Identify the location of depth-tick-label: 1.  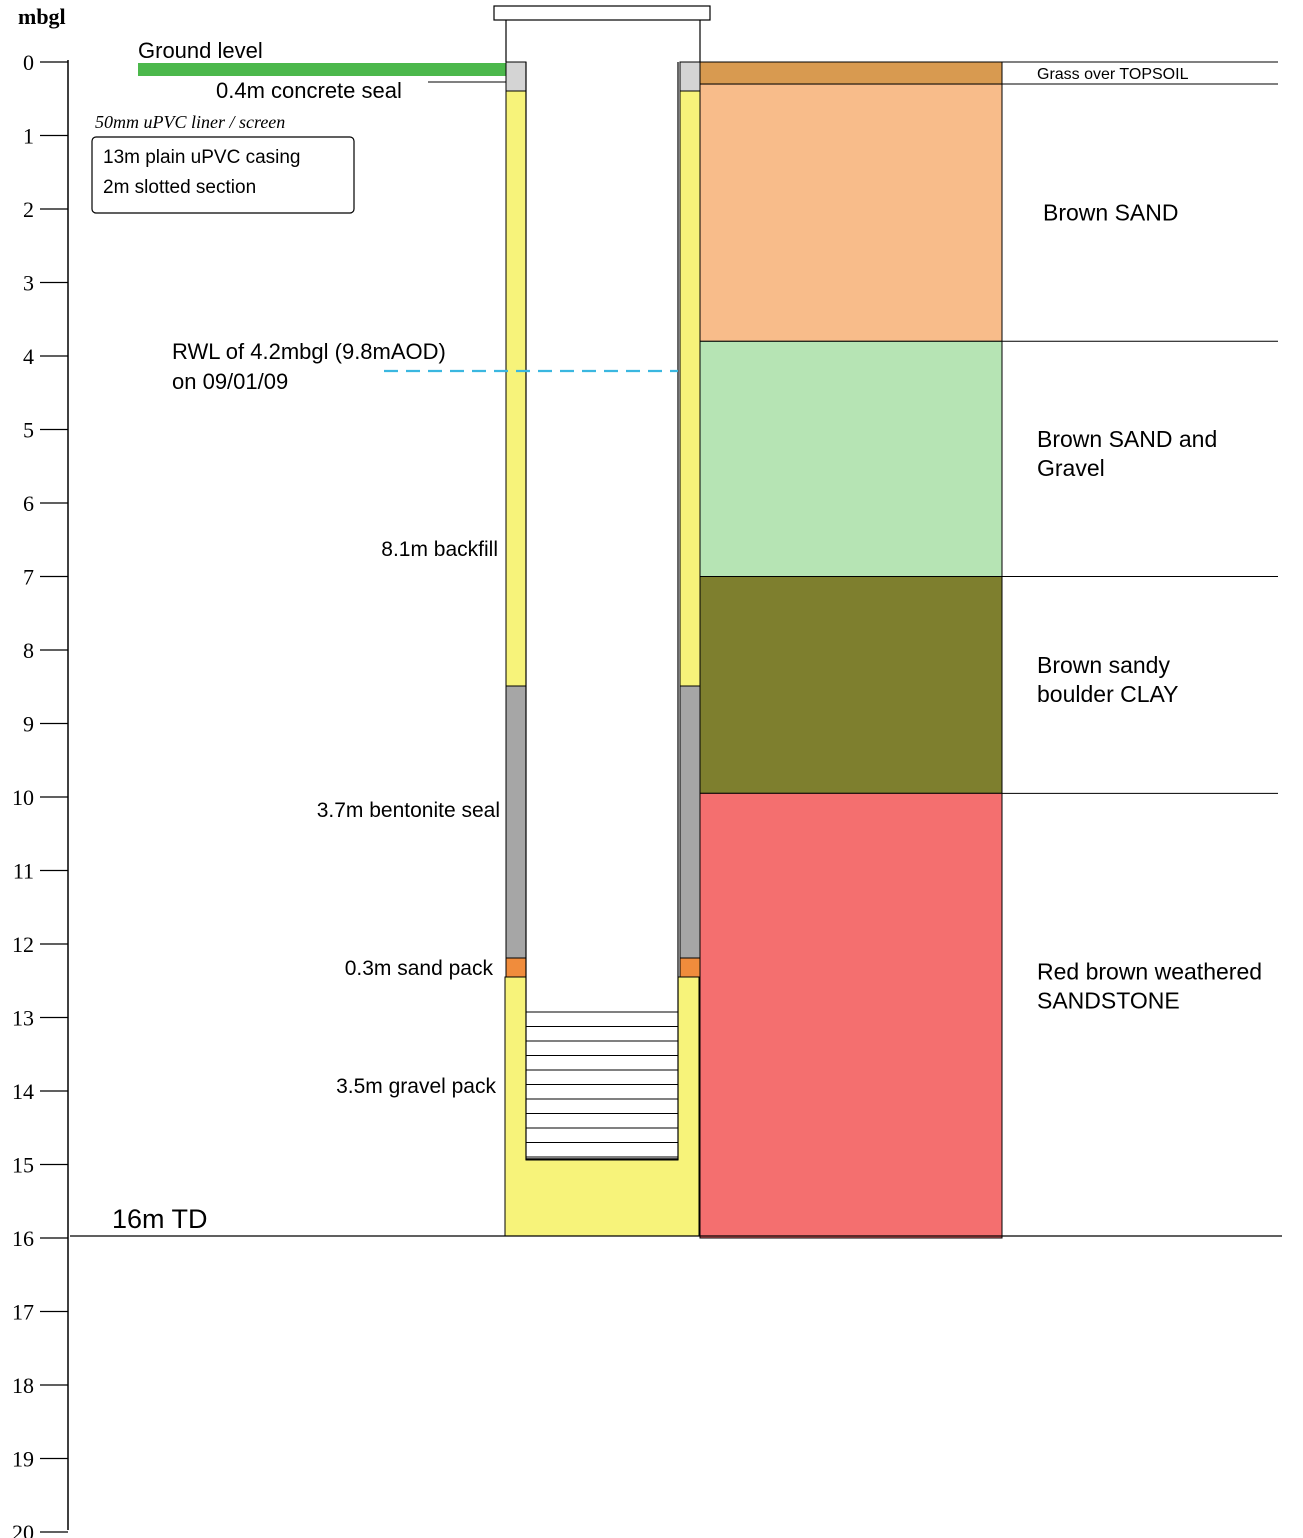
(28, 136).